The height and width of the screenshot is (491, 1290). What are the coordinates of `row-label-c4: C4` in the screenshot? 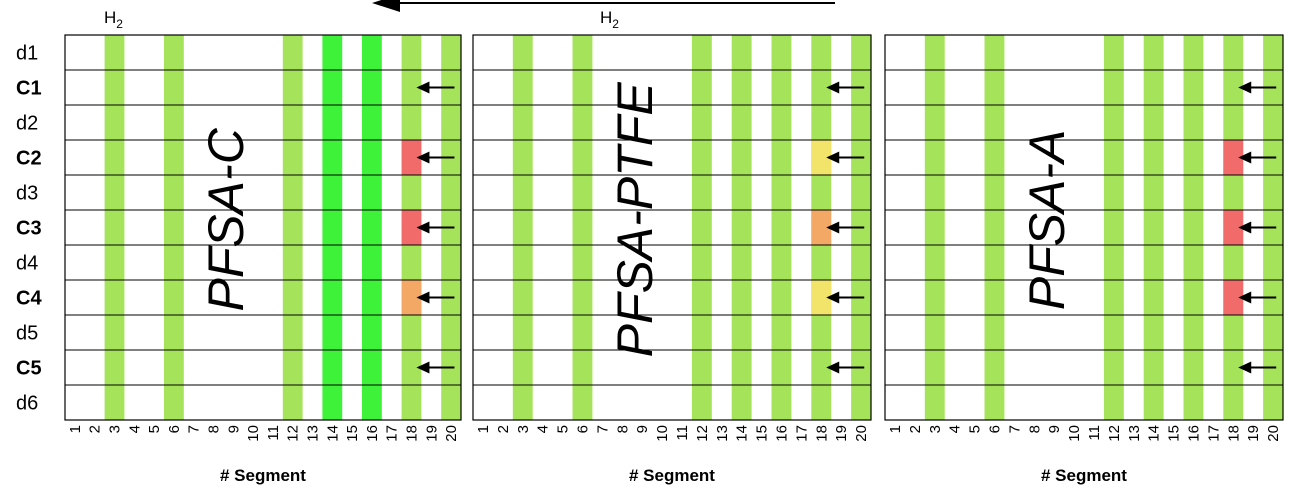 It's located at (29, 299).